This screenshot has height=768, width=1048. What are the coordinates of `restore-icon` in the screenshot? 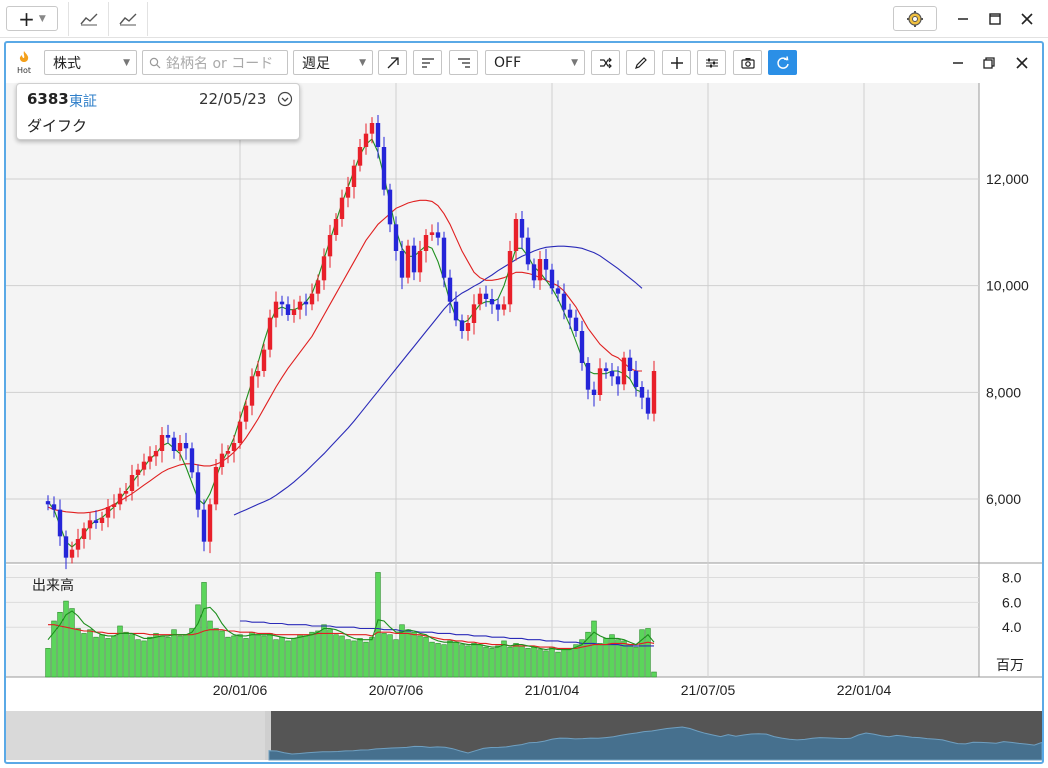 It's located at (989, 63).